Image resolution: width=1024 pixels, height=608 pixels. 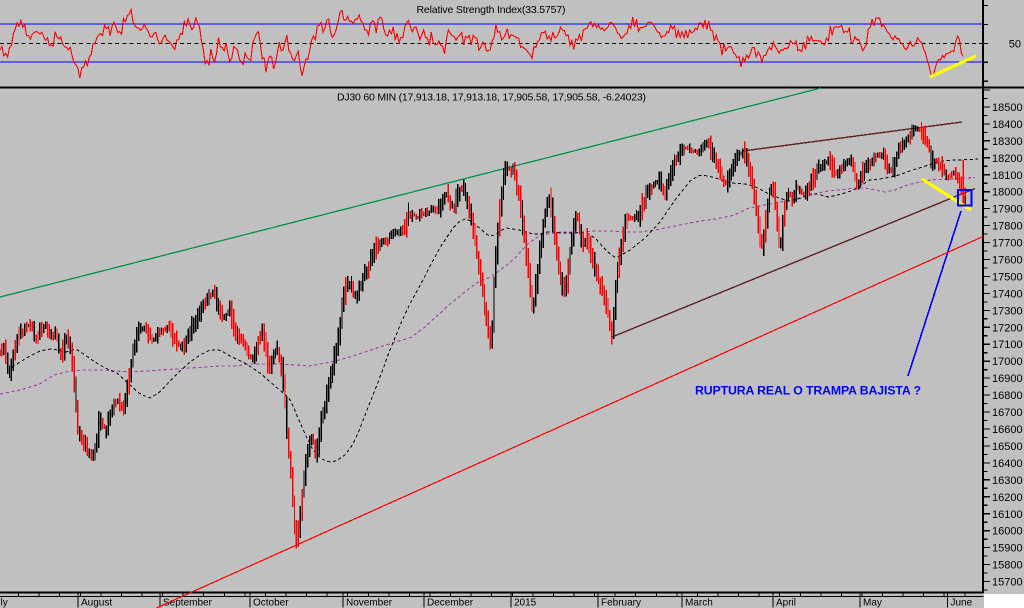 I want to click on svg-text: 18400, so click(x=1007, y=125).